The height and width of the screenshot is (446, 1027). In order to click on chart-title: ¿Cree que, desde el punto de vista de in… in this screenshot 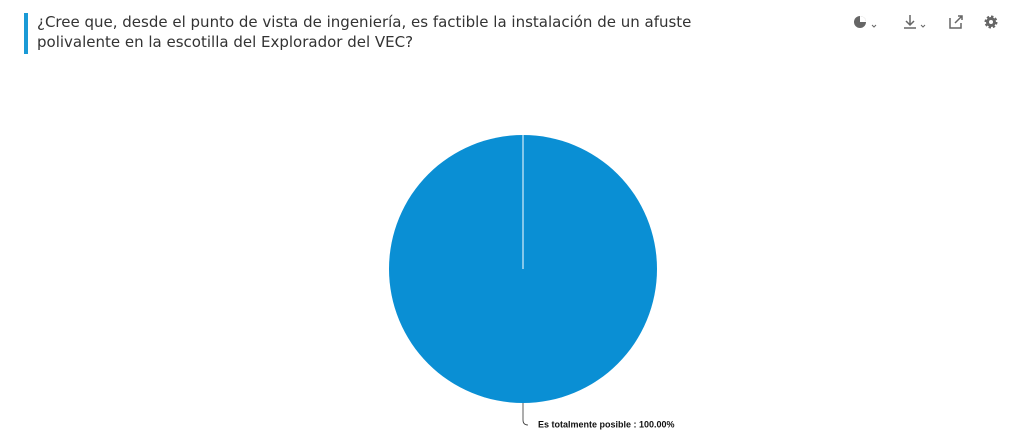, I will do `click(364, 32)`.